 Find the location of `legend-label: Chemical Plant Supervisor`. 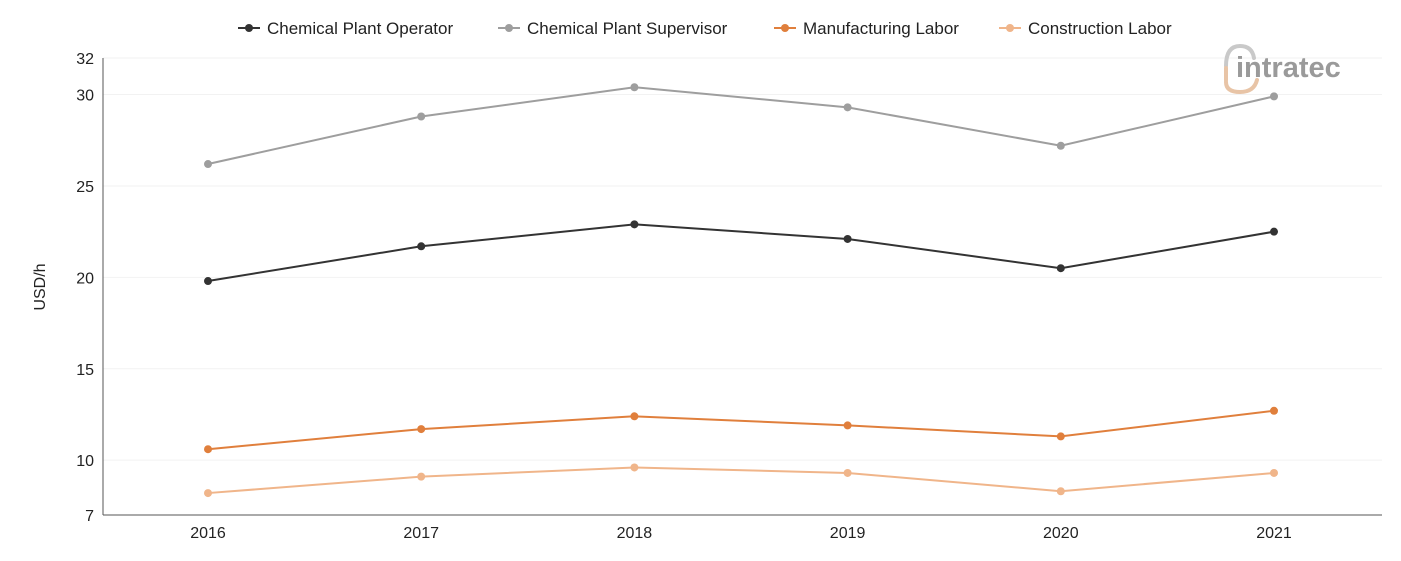

legend-label: Chemical Plant Supervisor is located at coordinates (627, 28).